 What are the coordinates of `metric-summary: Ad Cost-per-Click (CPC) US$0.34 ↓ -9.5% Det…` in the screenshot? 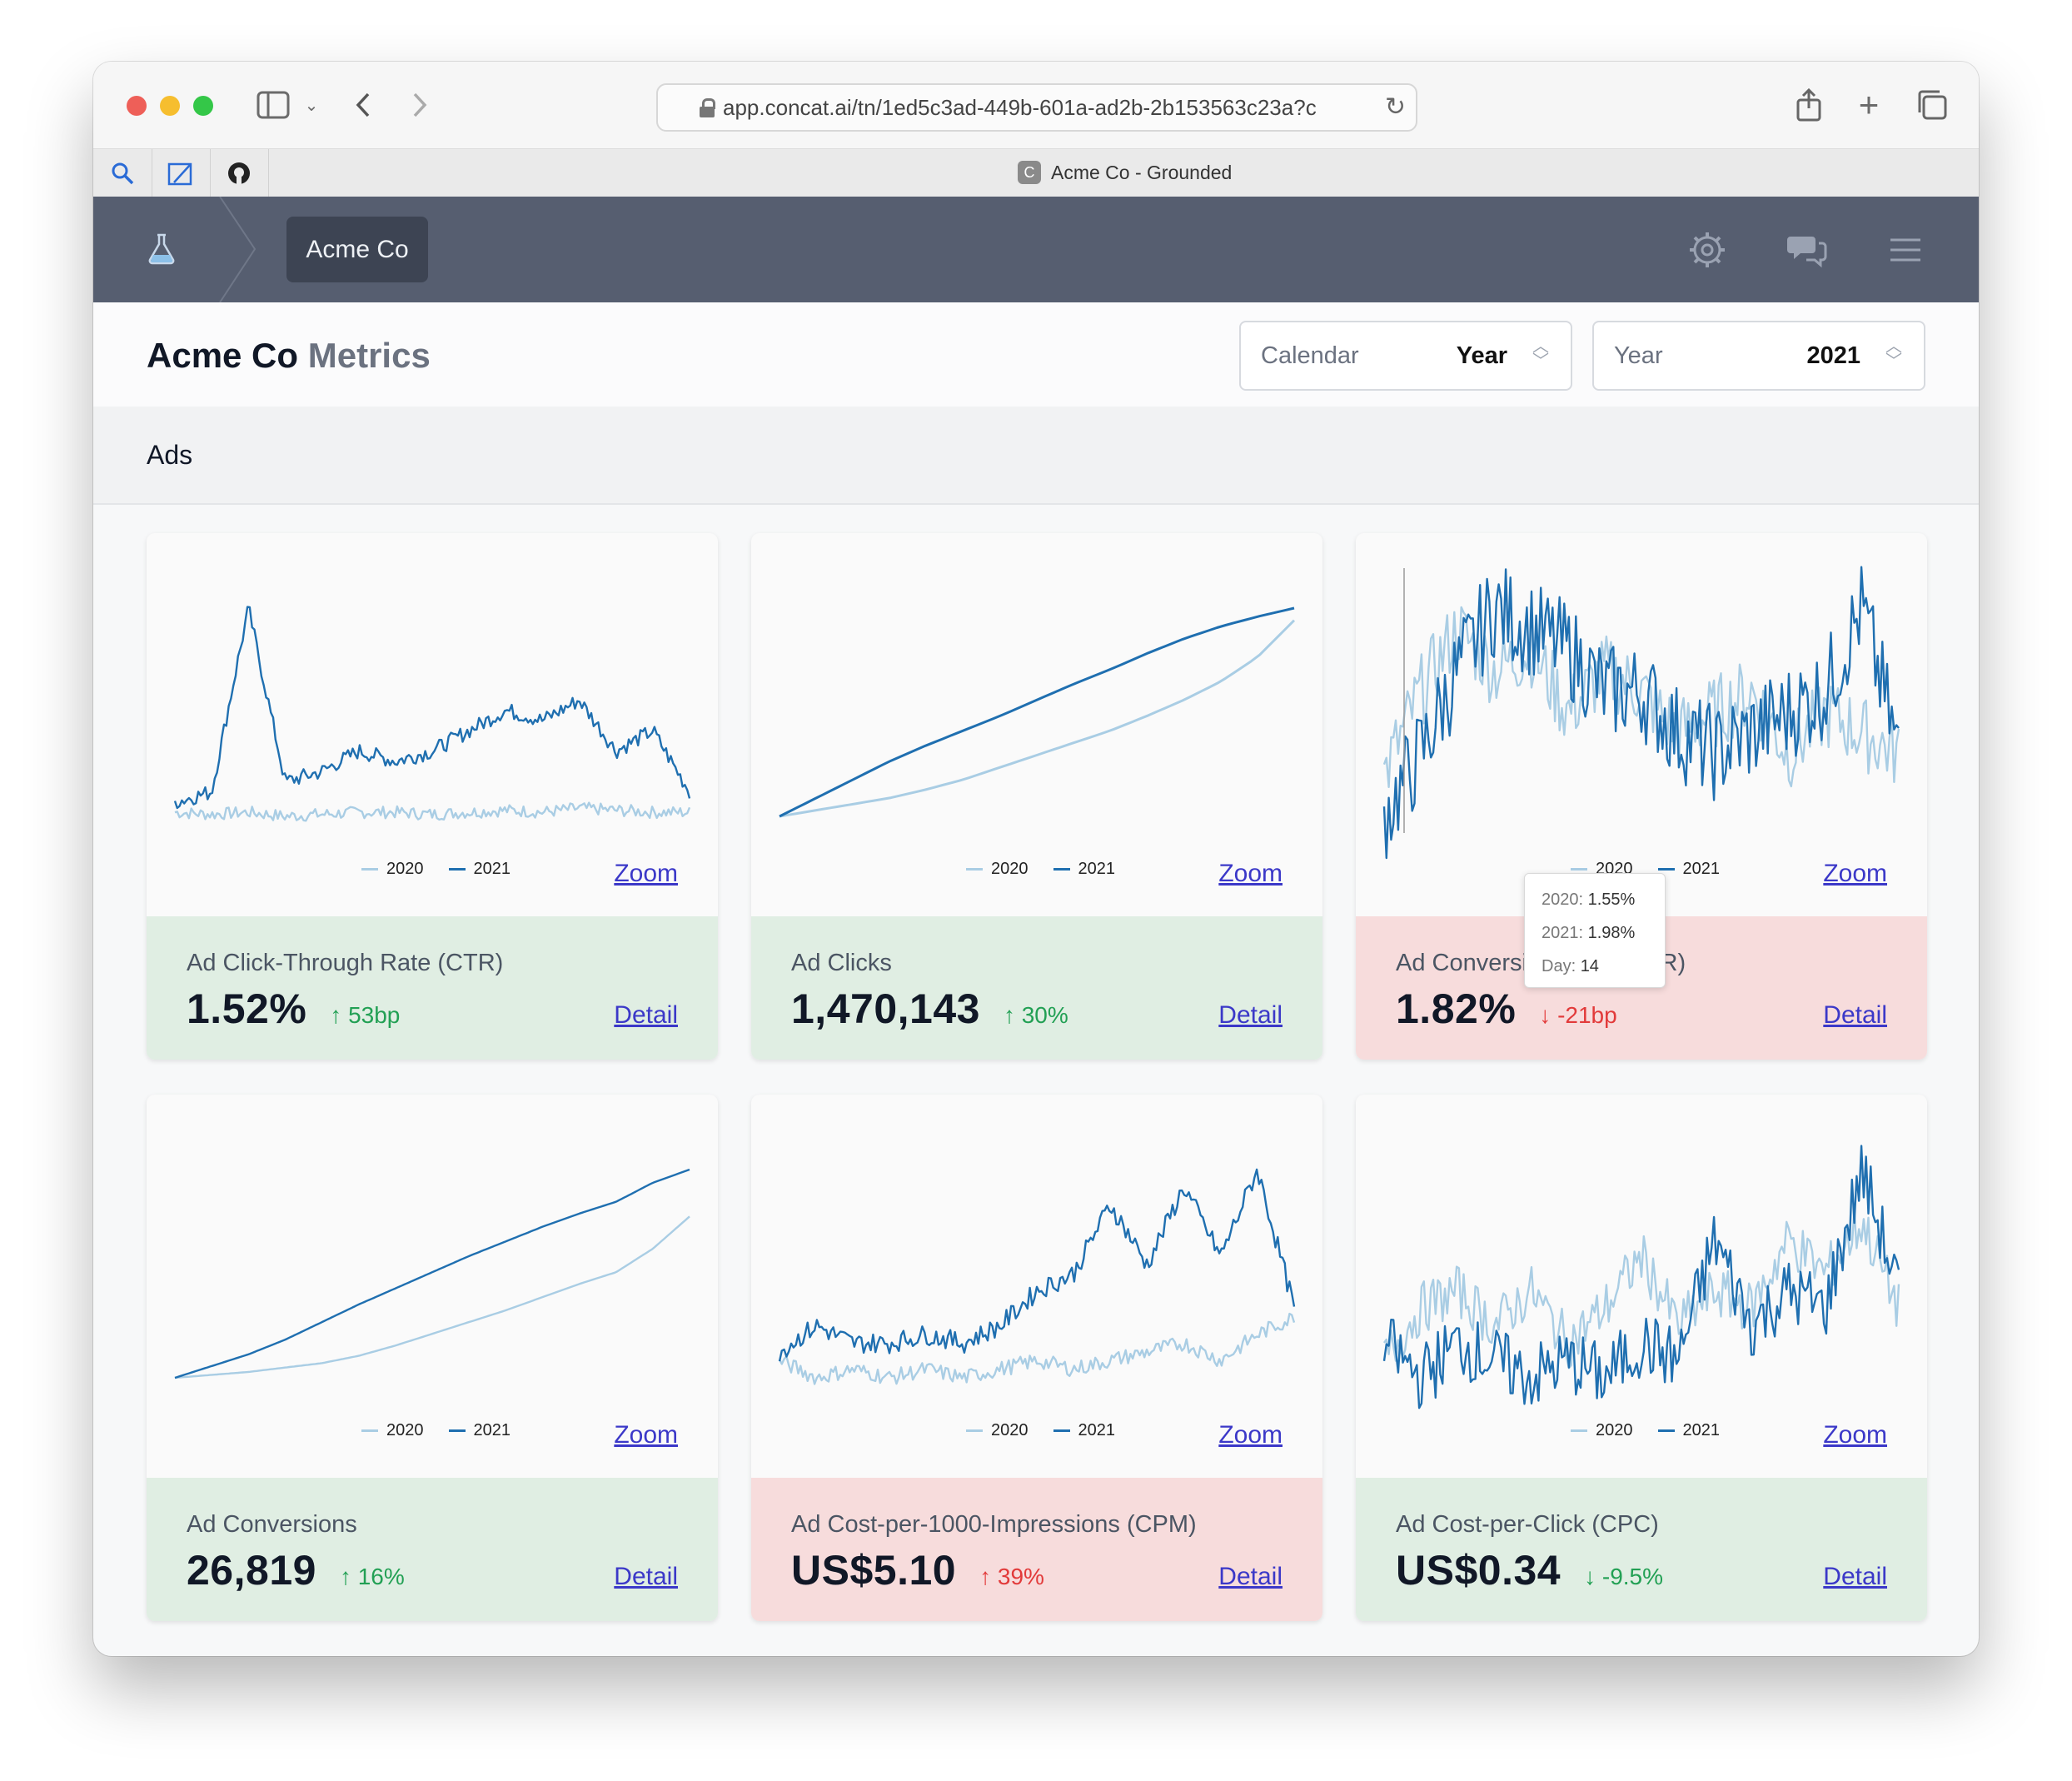 It's located at (1642, 1549).